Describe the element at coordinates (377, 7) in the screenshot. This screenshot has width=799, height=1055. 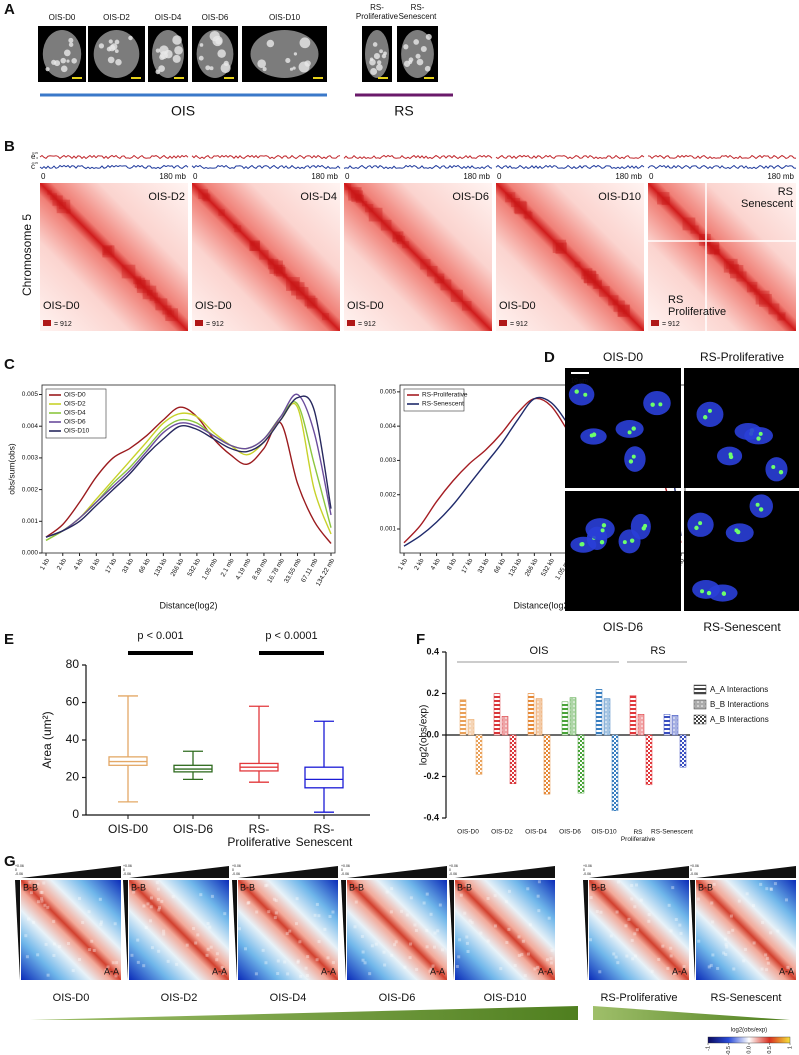
I see `text-line: RS-` at that location.